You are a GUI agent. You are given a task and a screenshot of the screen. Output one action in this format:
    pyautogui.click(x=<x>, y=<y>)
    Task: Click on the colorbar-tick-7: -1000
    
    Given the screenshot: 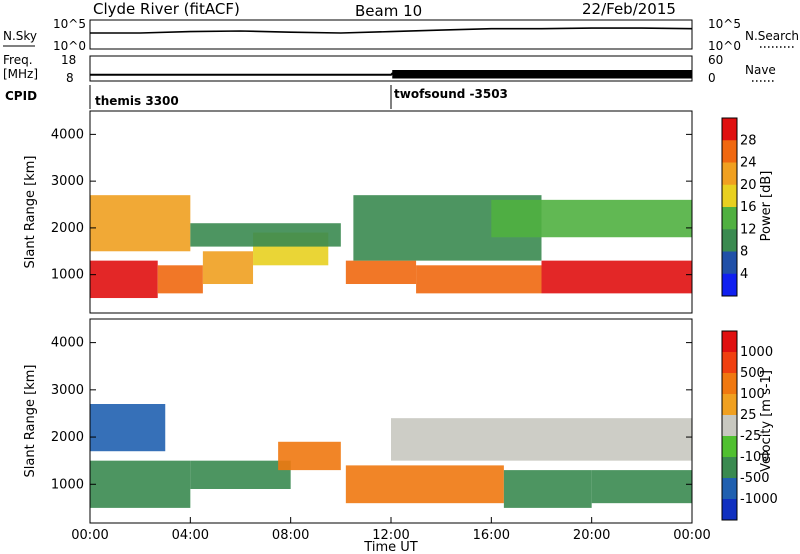 What is the action you would take?
    pyautogui.click(x=759, y=499)
    